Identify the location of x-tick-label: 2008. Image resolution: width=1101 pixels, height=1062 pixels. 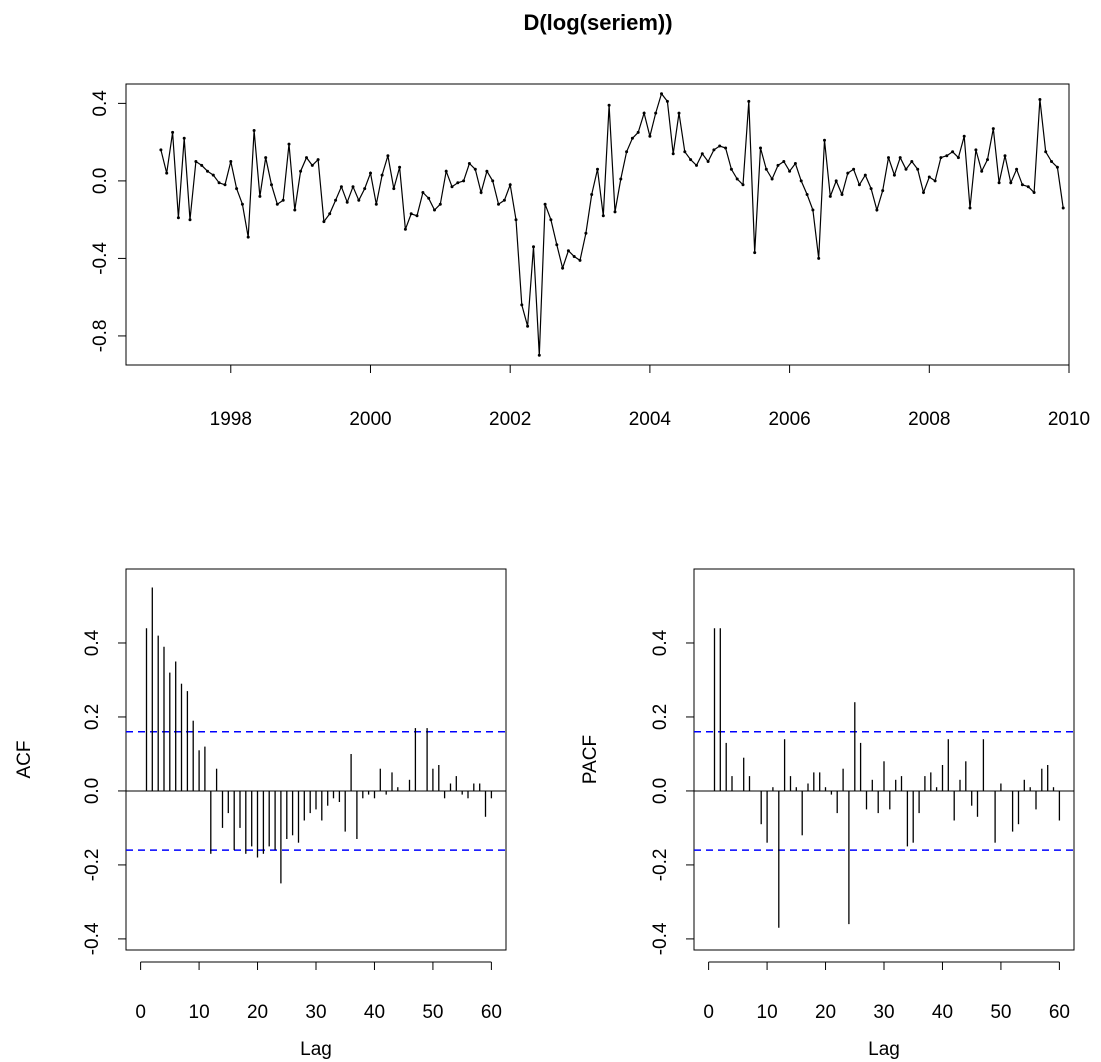
(929, 419).